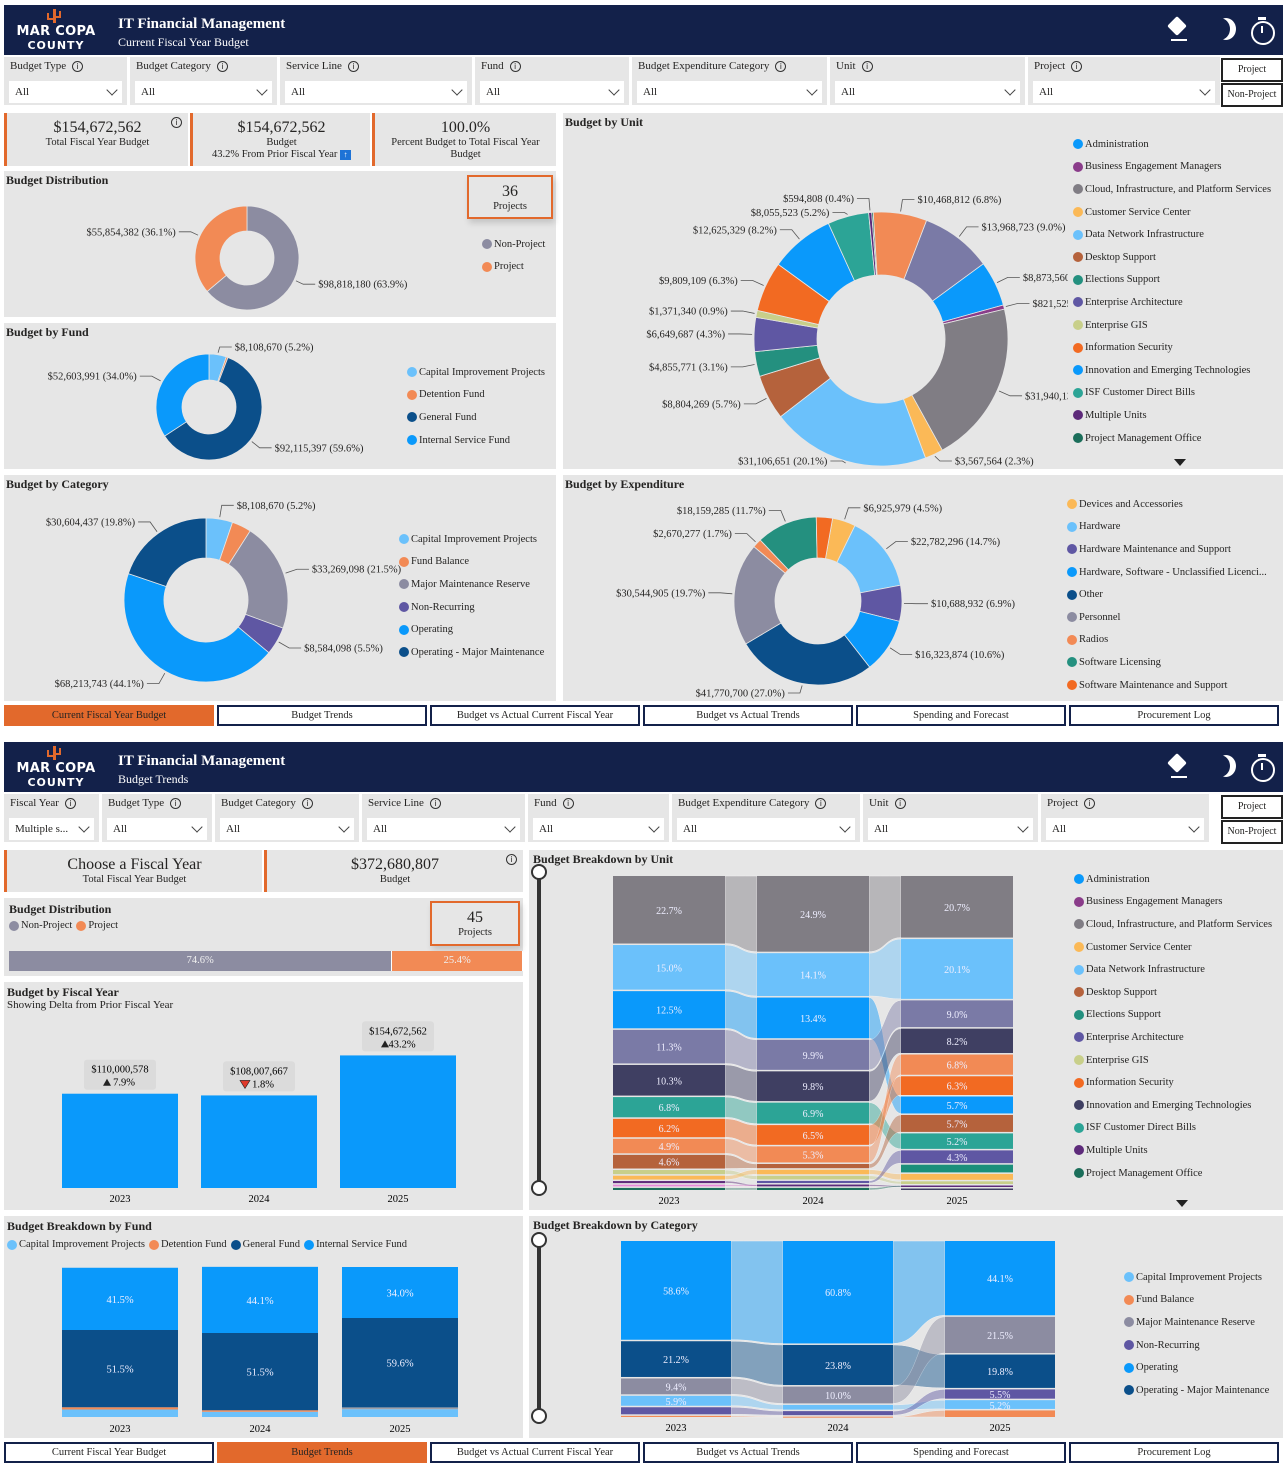  What do you see at coordinates (398, 1121) in the screenshot?
I see `bar-2025` at bounding box center [398, 1121].